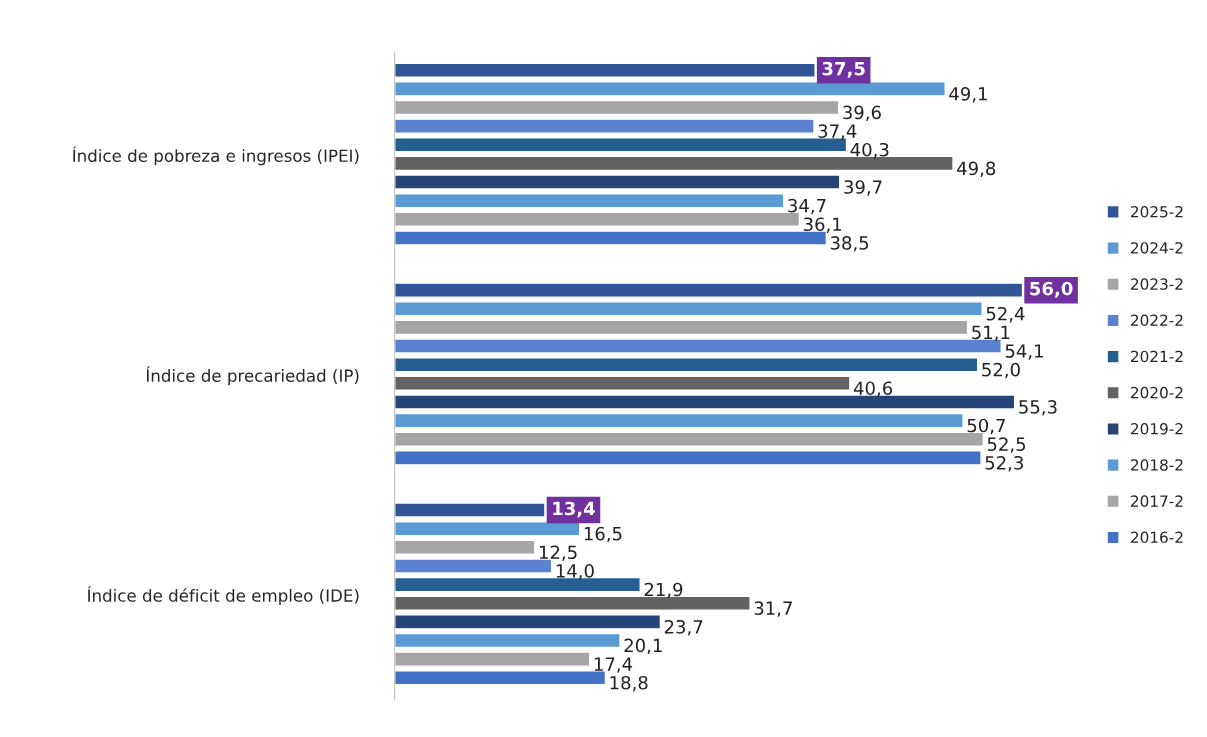 This screenshot has width=1207, height=737. What do you see at coordinates (822, 225) in the screenshot?
I see `data-label: 36,1` at bounding box center [822, 225].